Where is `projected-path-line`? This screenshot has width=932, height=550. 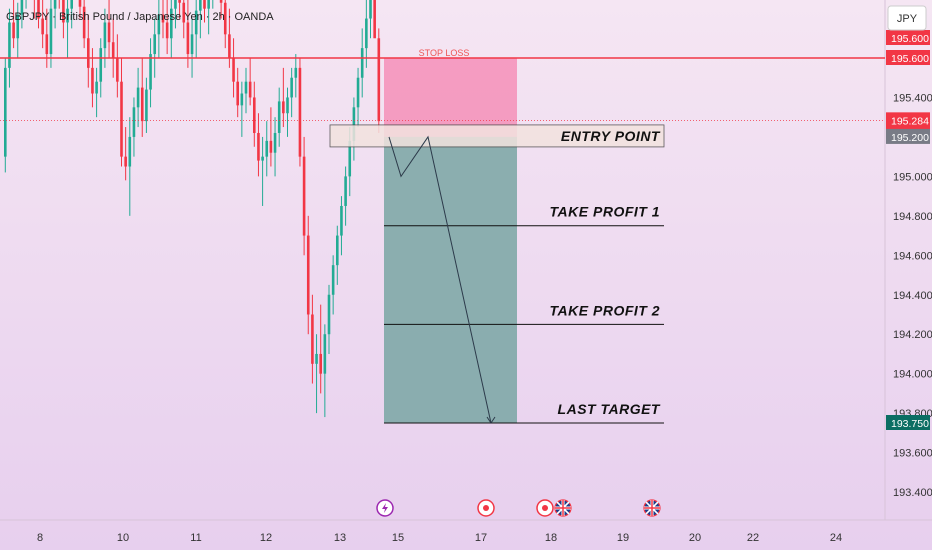 projected-path-line is located at coordinates (440, 279).